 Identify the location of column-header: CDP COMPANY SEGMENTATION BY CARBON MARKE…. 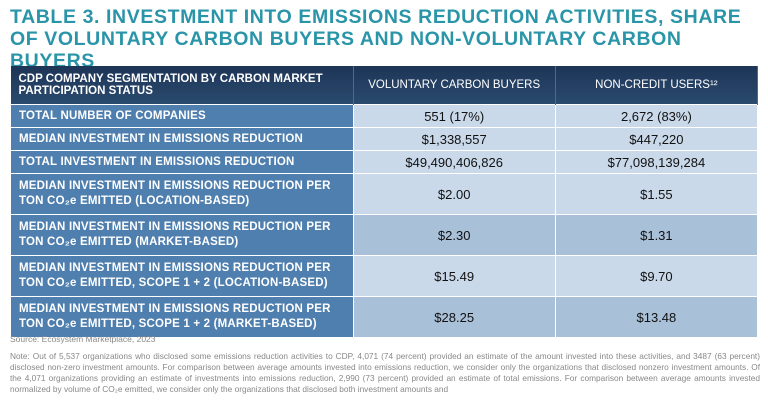
(182, 85).